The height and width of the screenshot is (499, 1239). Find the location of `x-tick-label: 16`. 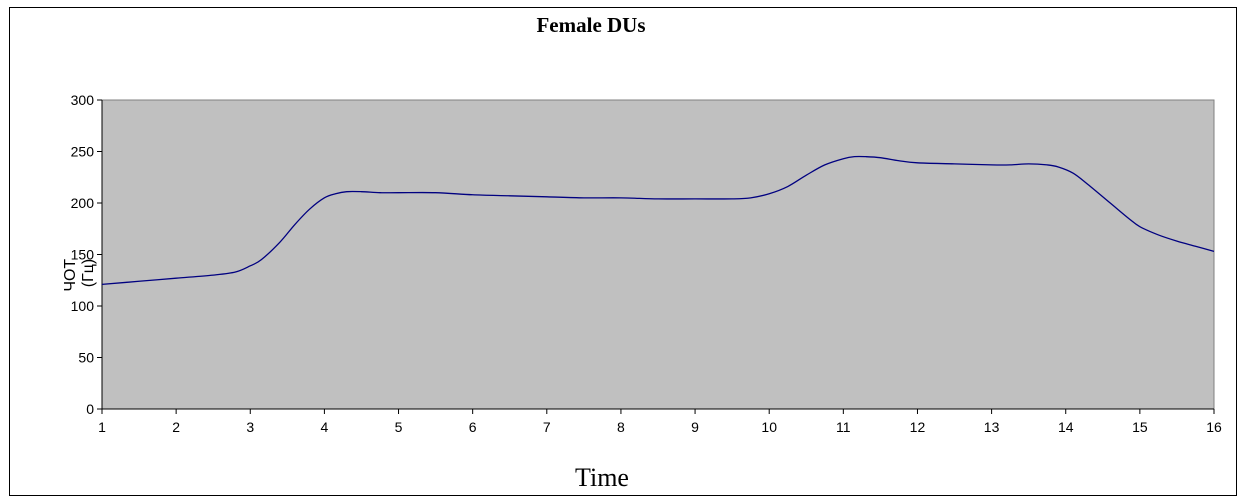

x-tick-label: 16 is located at coordinates (1214, 427).